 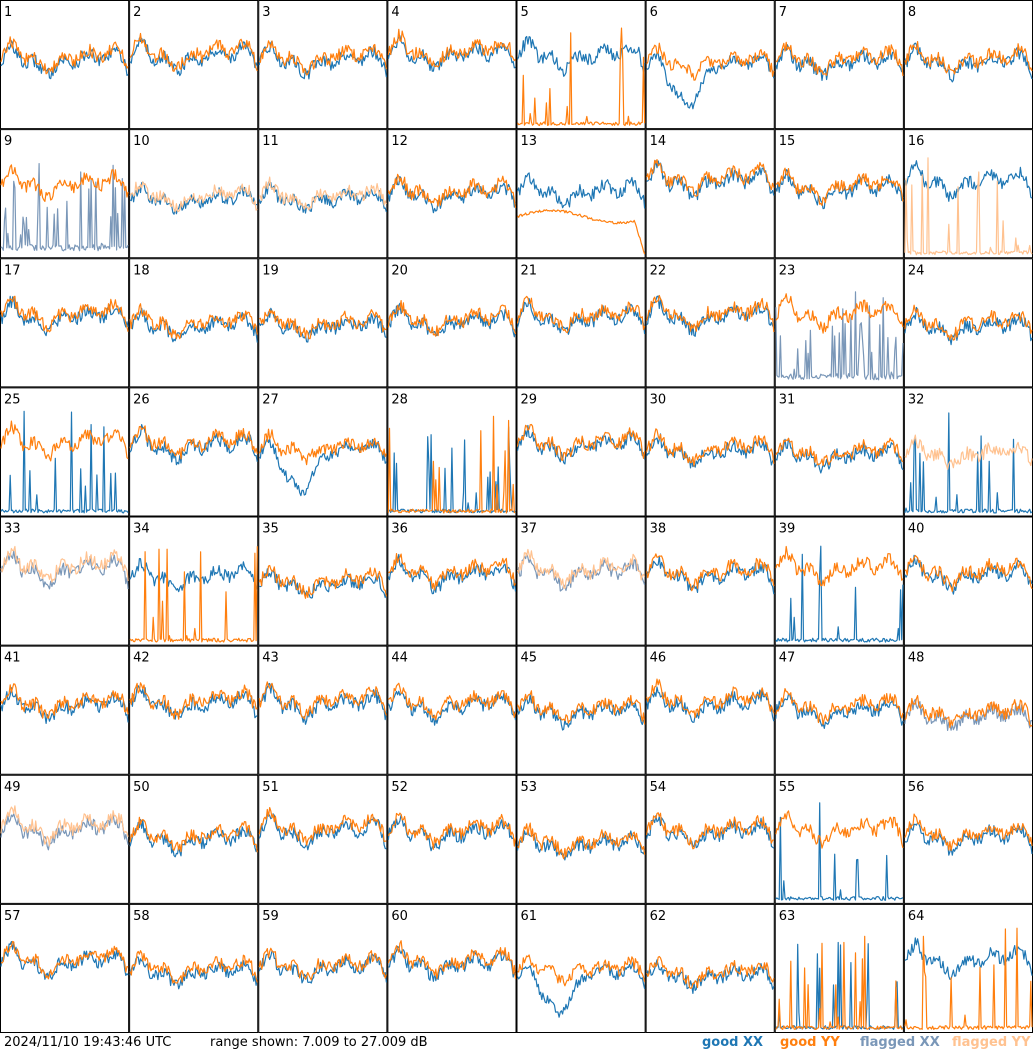 What do you see at coordinates (65, 194) in the screenshot?
I see `tile-9: 9` at bounding box center [65, 194].